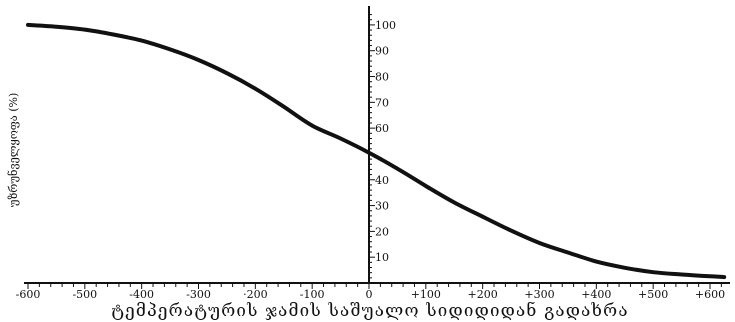  I want to click on x-tick-label: -400, so click(141, 294).